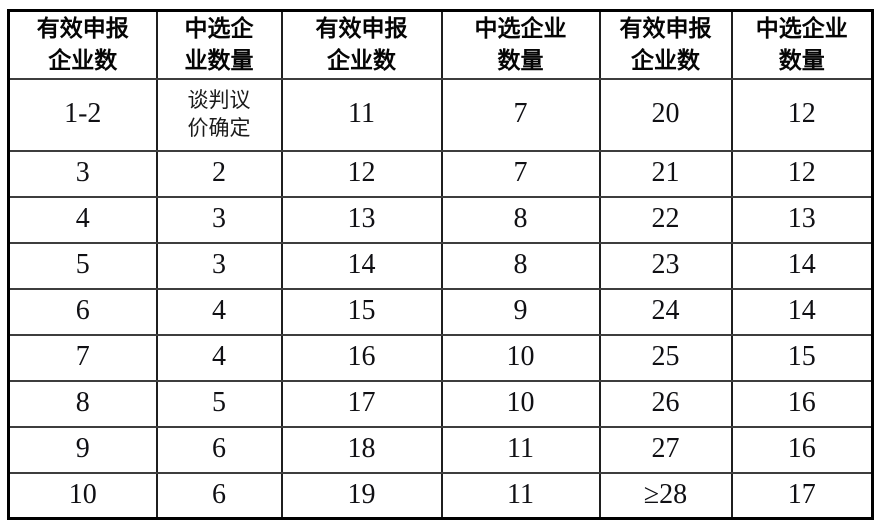  I want to click on column-header-selected-count-3: 中选企业 数量, so click(802, 44).